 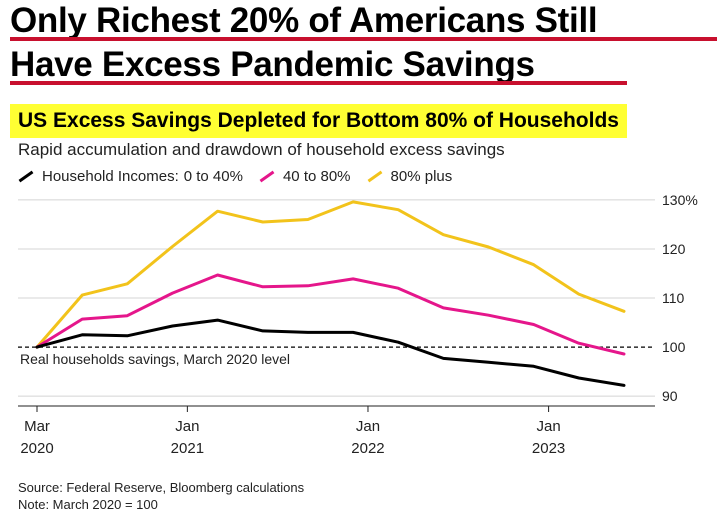 I want to click on headline-line-2: Have Excess Pandemic Savings, so click(x=318, y=65).